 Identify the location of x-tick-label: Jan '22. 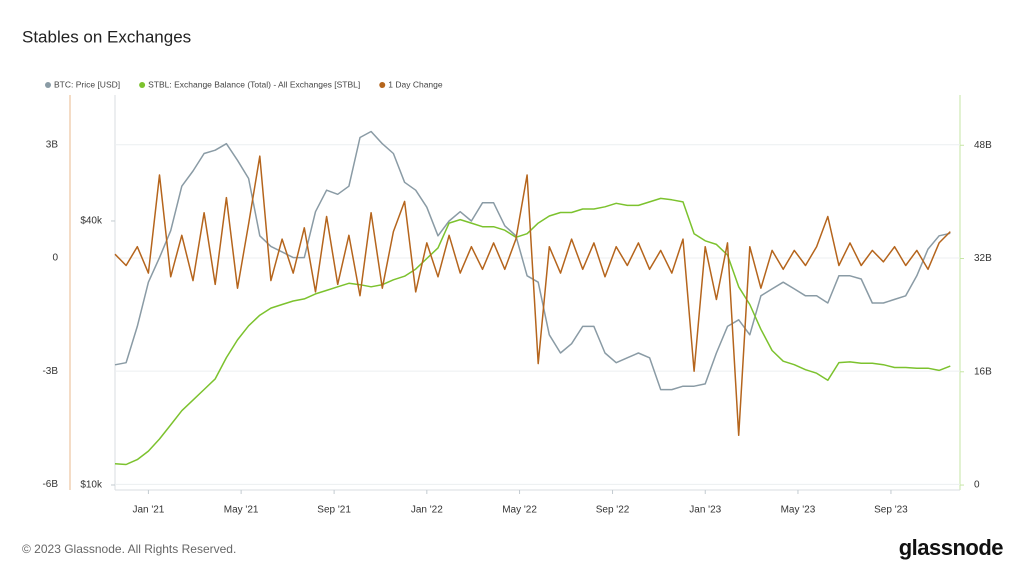
(427, 510).